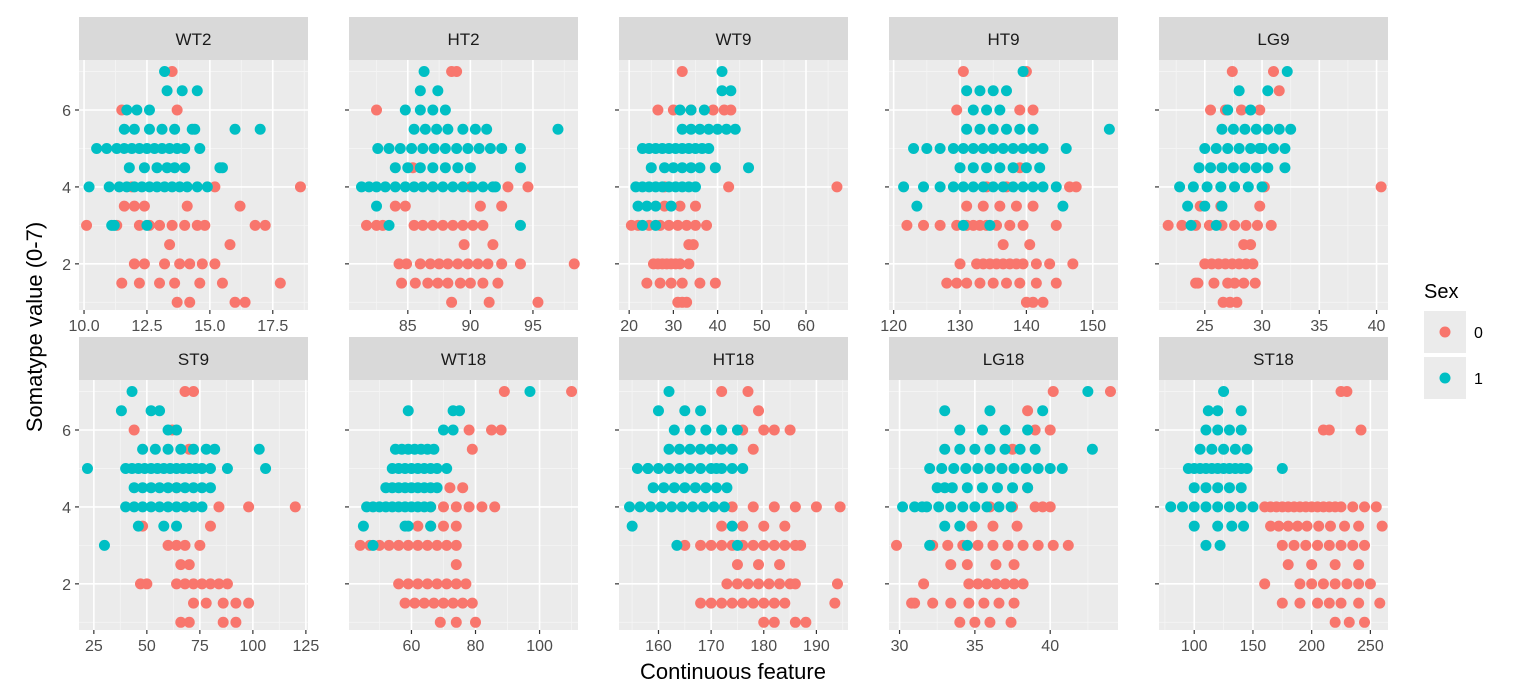  Describe the element at coordinates (1453, 378) in the screenshot. I see `legend-entry: 1` at that location.